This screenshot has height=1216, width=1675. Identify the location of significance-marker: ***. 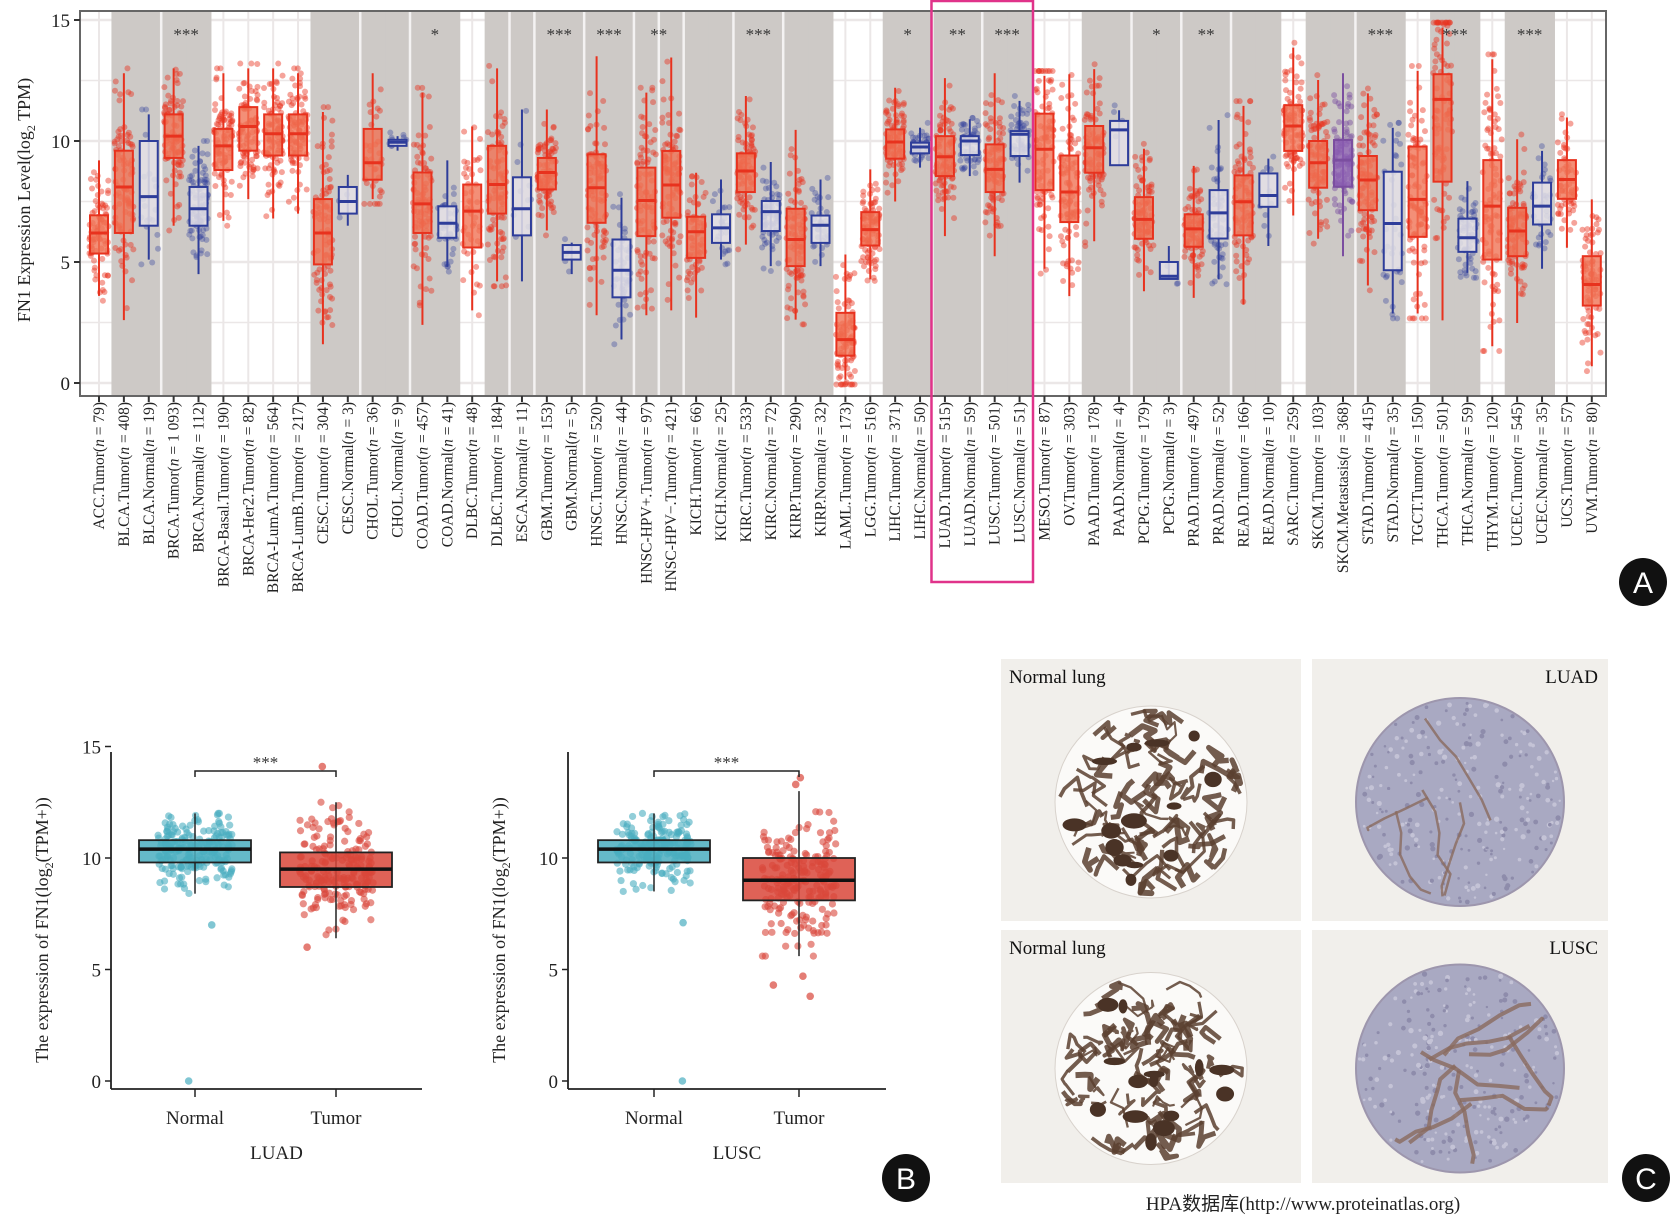
(609, 34).